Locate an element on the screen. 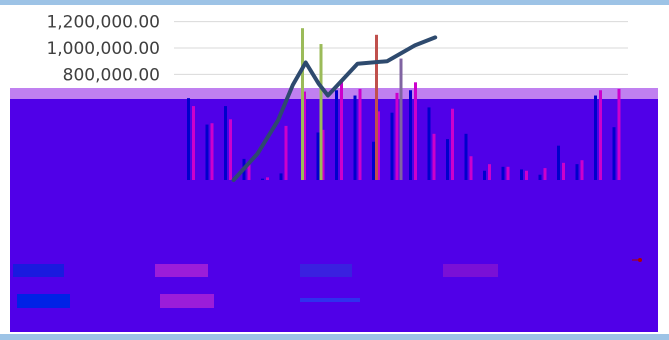 The width and height of the screenshot is (669, 340). bottom-border is located at coordinates (334, 337).